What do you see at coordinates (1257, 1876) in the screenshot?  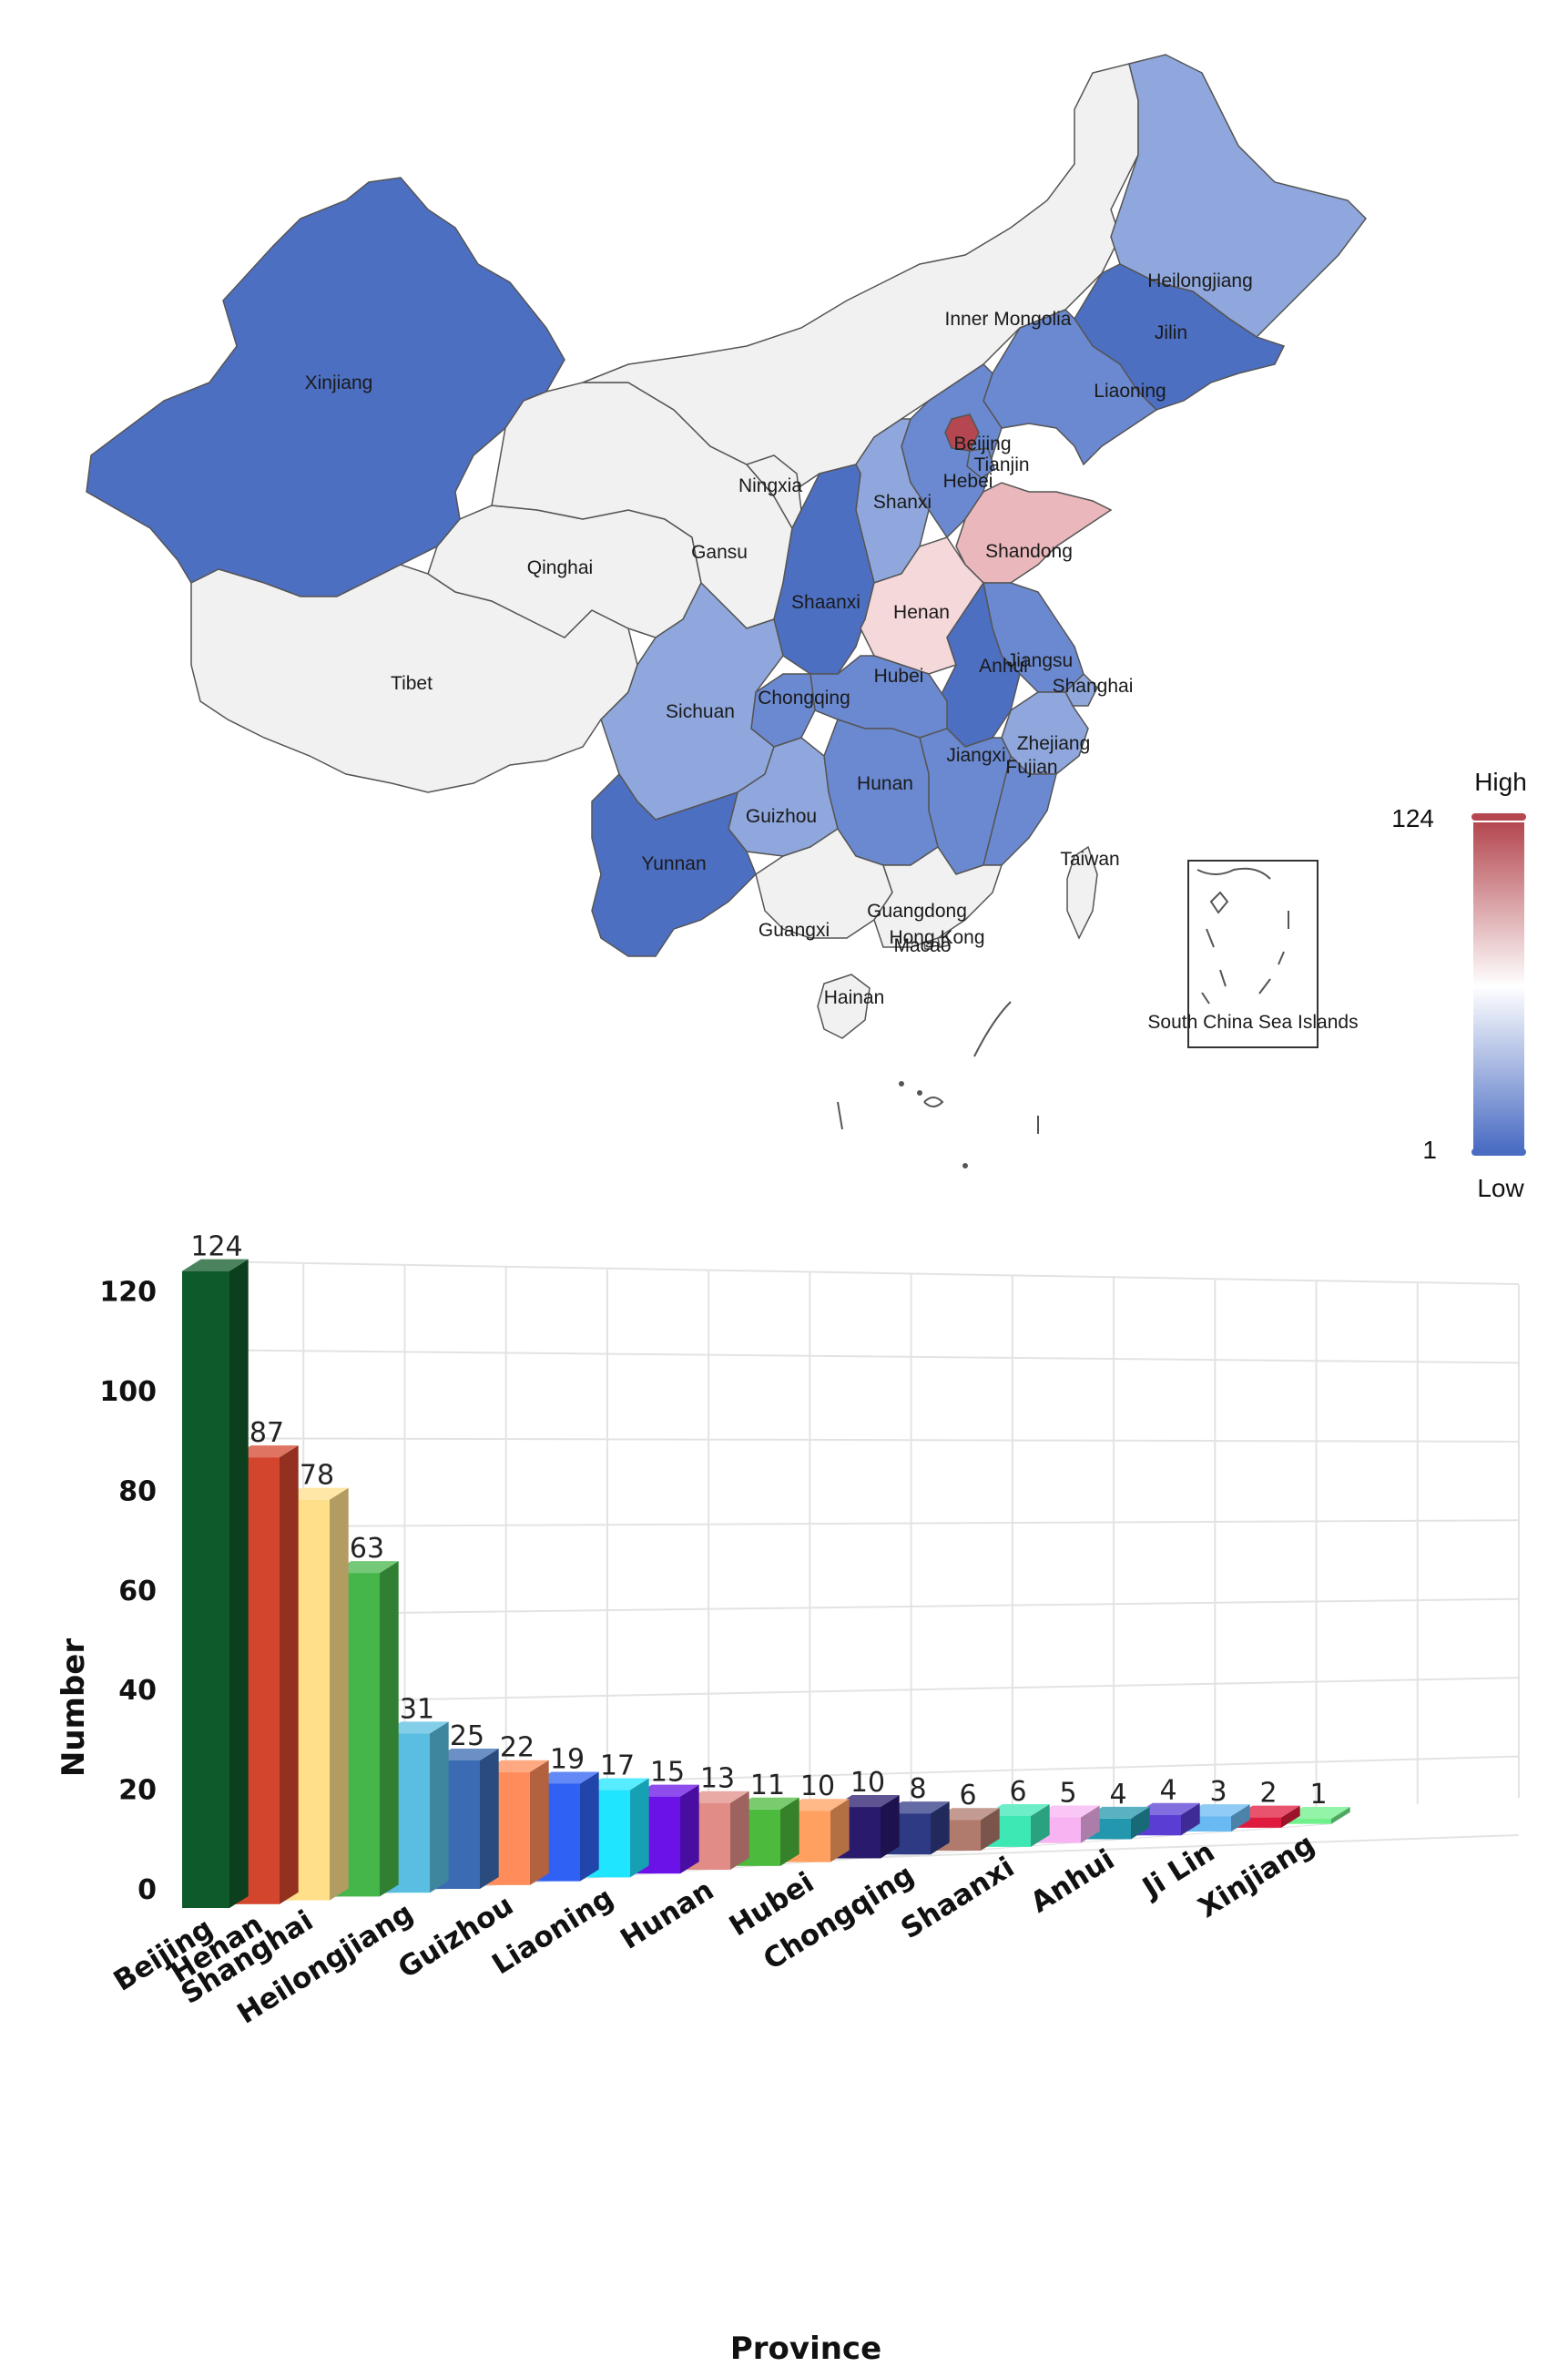 I see `x-category-label: Xinjiang` at bounding box center [1257, 1876].